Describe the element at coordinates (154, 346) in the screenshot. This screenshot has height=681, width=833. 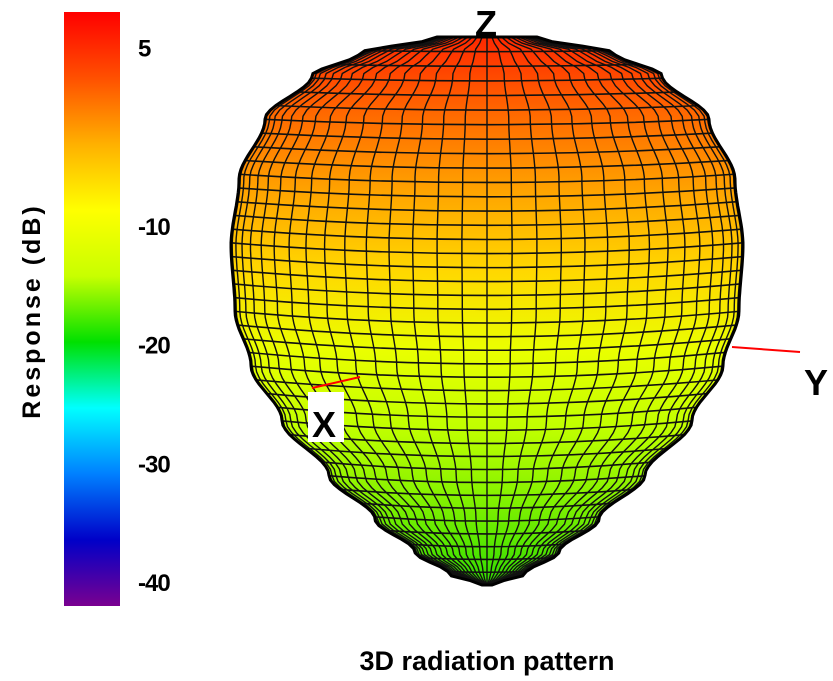
I see `colorbar-tick-label: -20` at that location.